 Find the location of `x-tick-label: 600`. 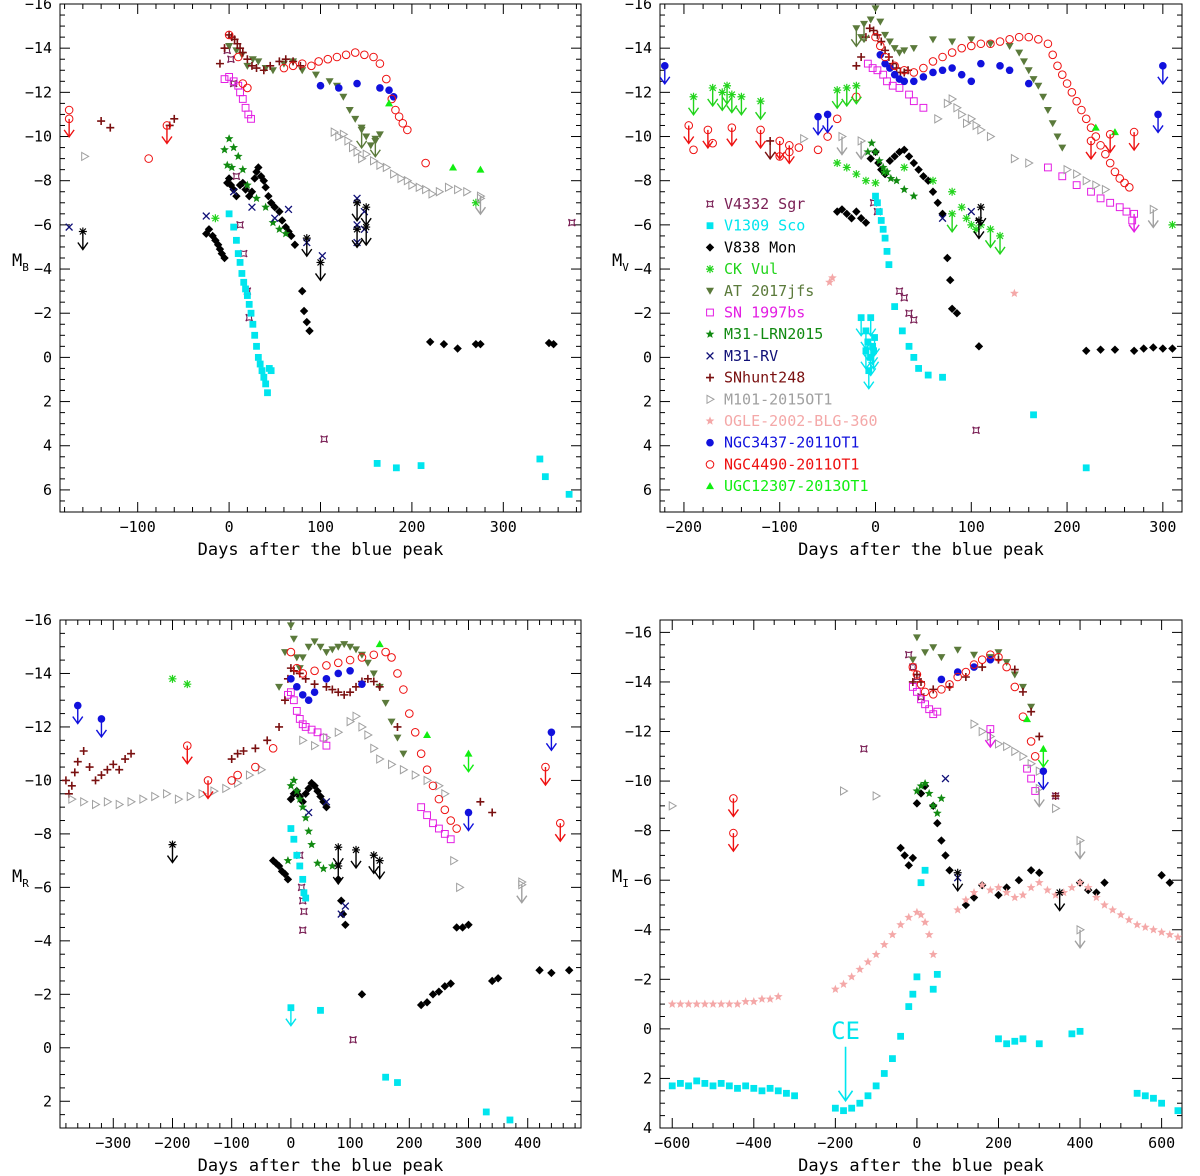

x-tick-label: 600 is located at coordinates (1161, 1143).